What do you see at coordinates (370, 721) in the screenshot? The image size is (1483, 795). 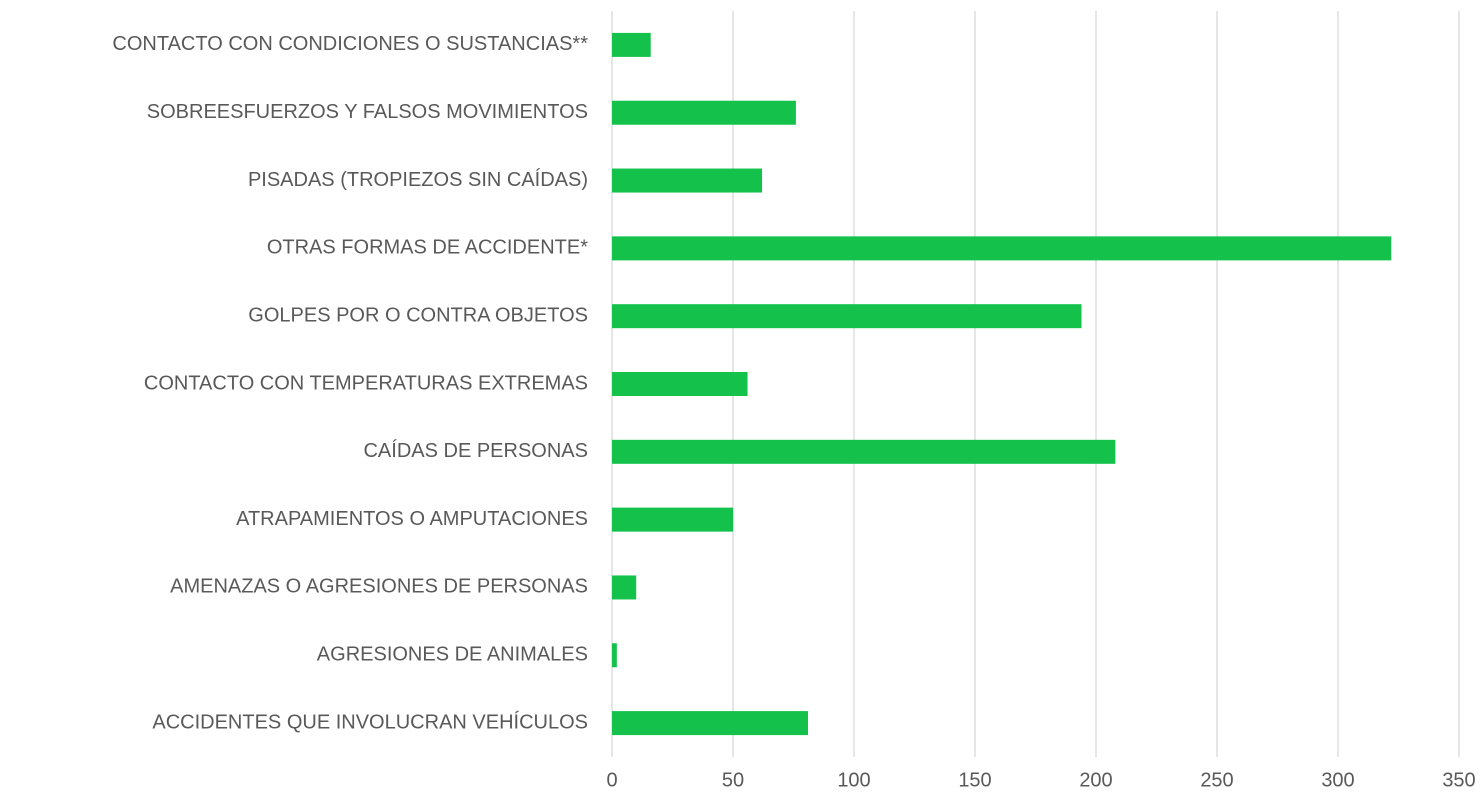 I see `y-tick-label: ACCIDENTES QUE INVOLUCRAN VEHÍCULOS` at bounding box center [370, 721].